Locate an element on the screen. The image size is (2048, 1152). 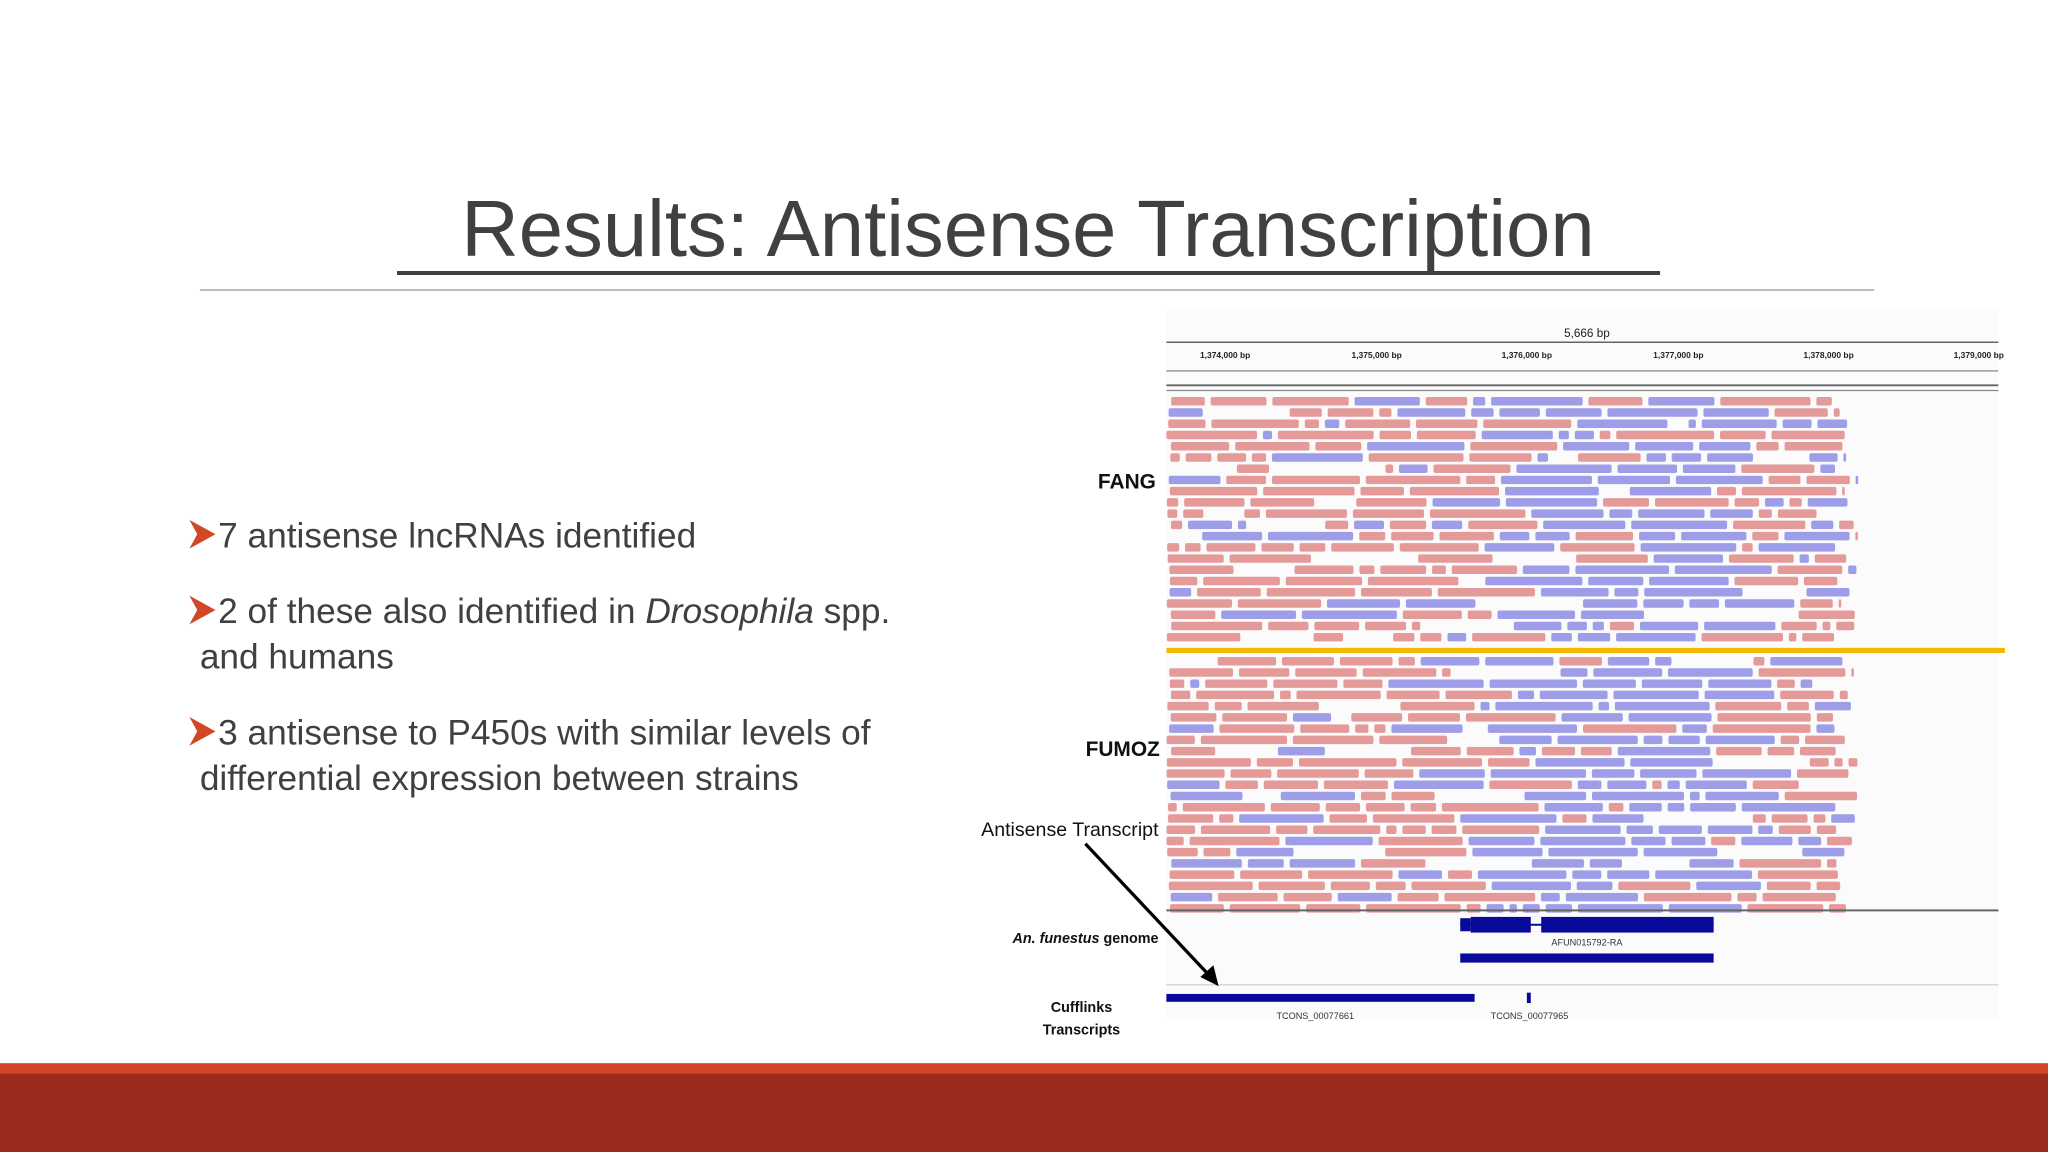
ruler-tick-label: 1,378,000 bp is located at coordinates (1828, 355).